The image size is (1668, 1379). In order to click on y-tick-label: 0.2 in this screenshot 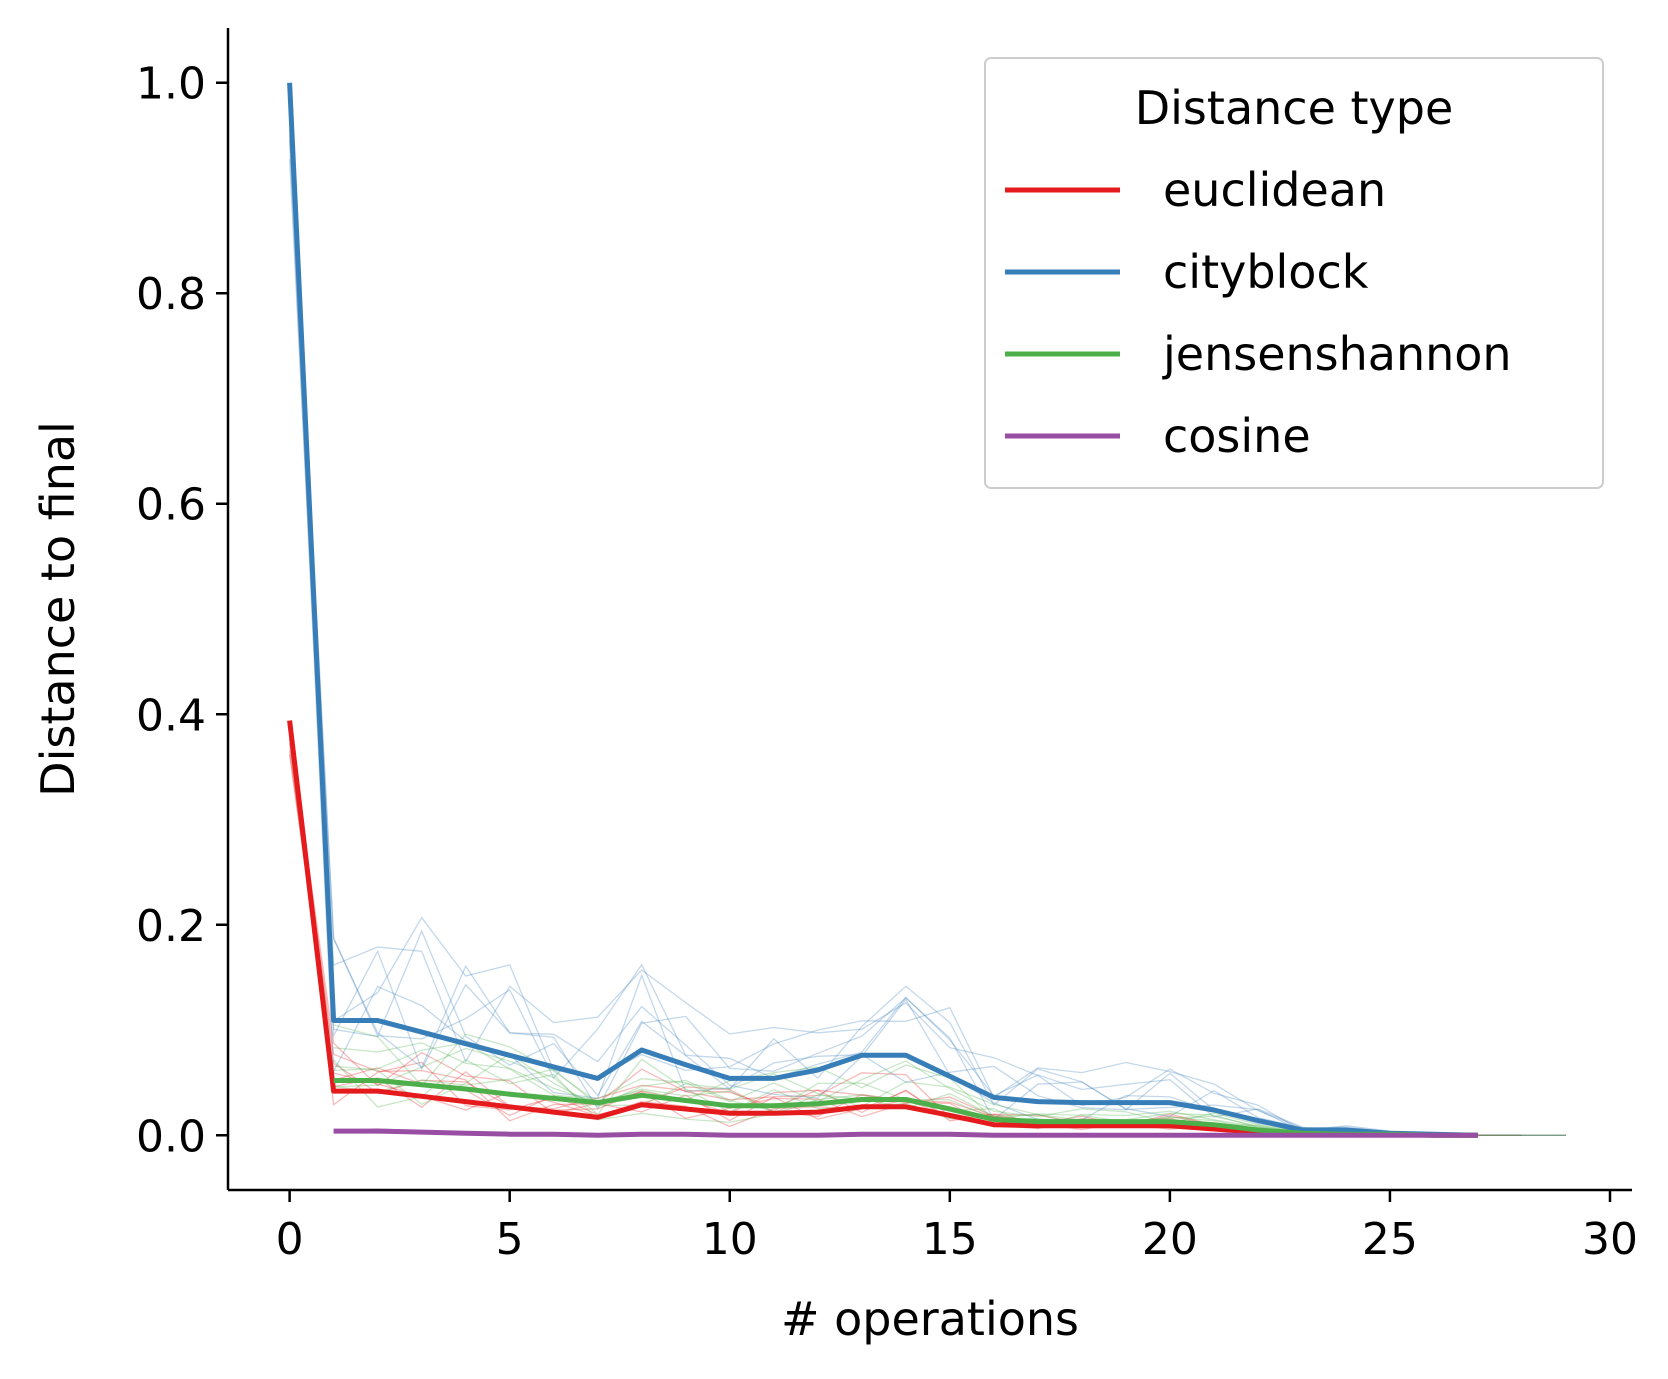, I will do `click(171, 926)`.